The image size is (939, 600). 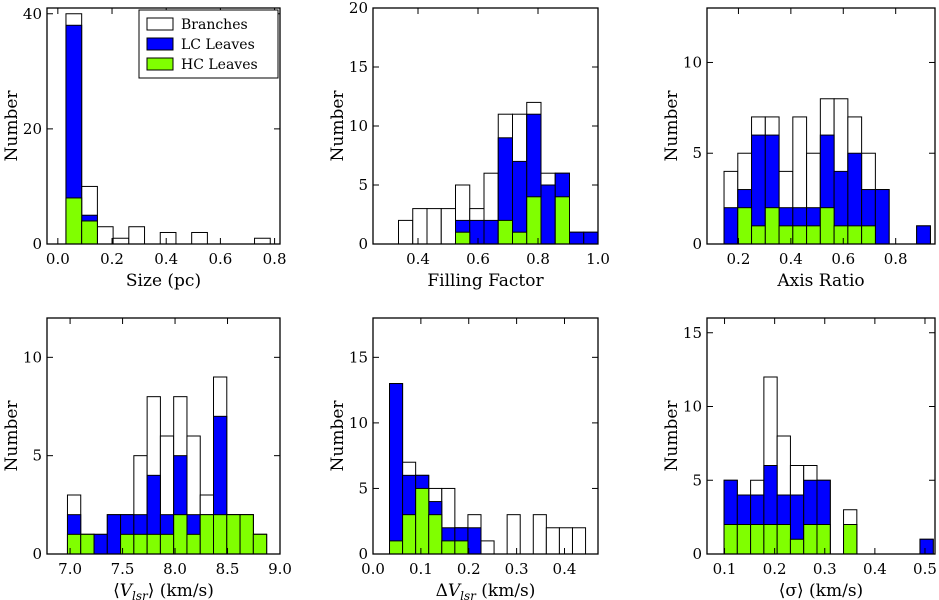 I want to click on panel-vlsr: 7.0 7.5 8.0 8.5 9.0 0 5 10 ⟨Vlsr⟩ (km/s) Number, so click(x=147, y=458).